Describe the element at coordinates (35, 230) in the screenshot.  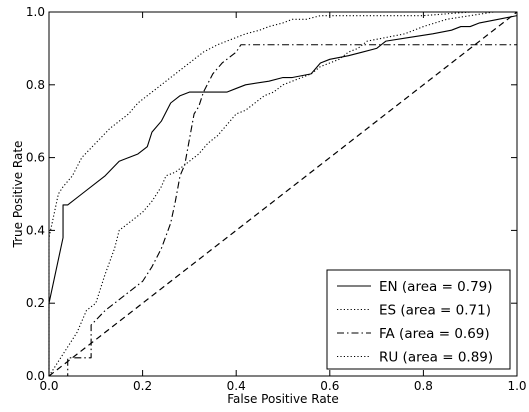
I see `y-tick-label: 0.4` at that location.